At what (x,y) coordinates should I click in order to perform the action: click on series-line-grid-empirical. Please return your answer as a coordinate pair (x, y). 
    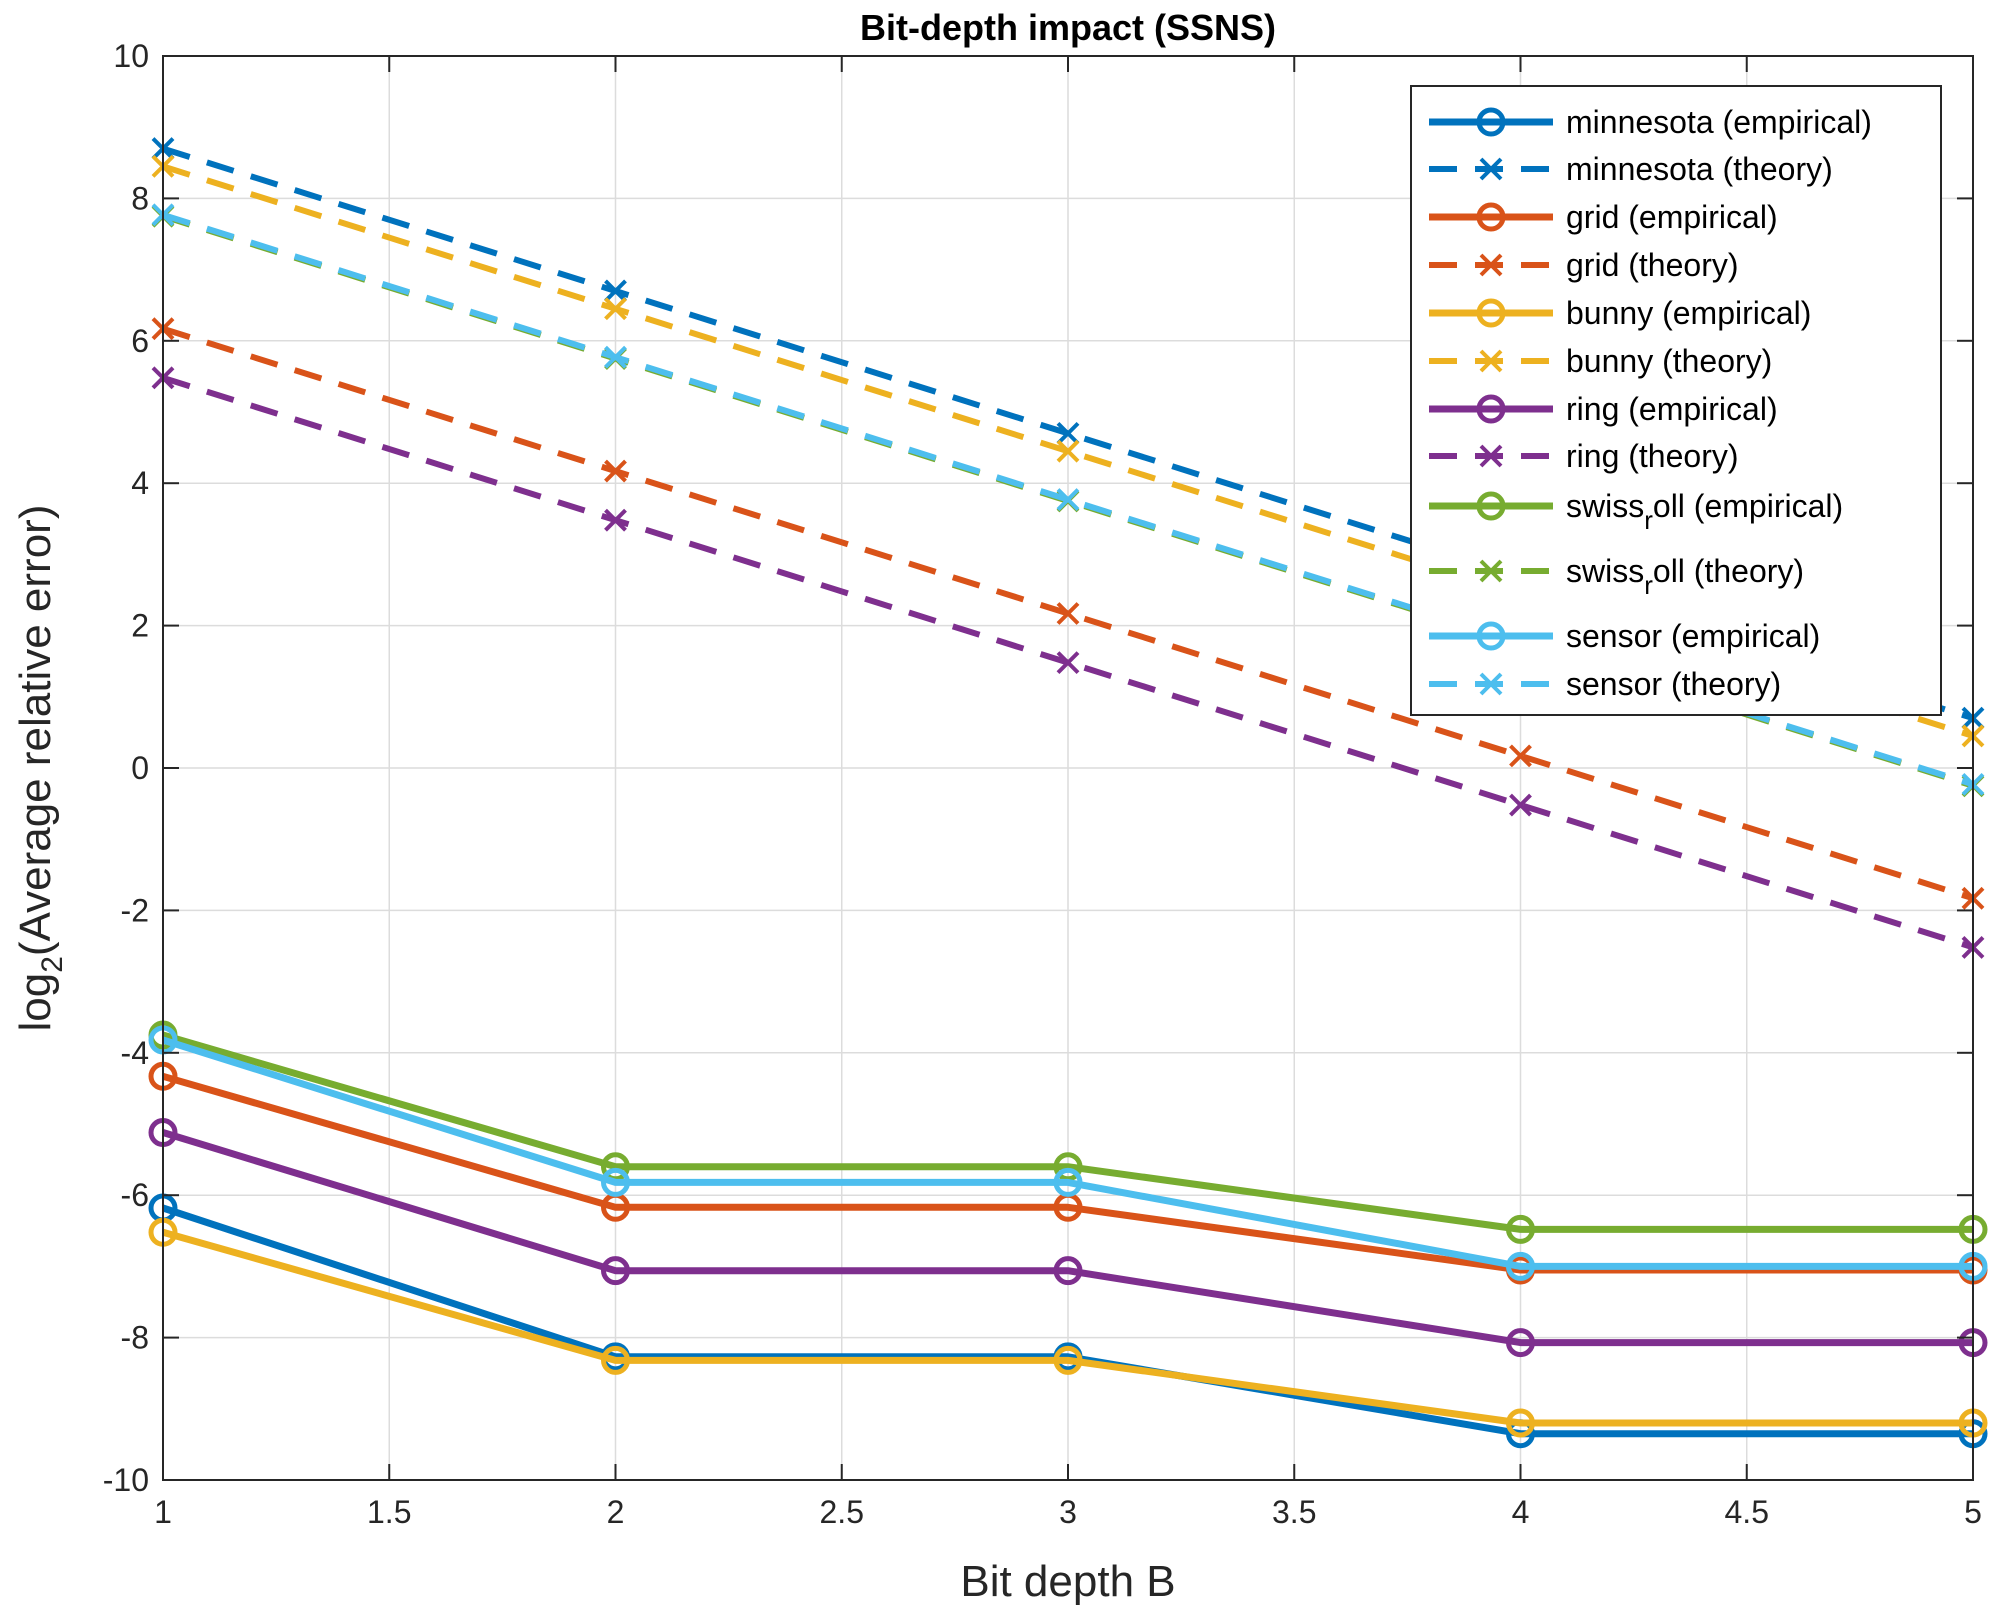
    Looking at the image, I should click on (1067, 1173).